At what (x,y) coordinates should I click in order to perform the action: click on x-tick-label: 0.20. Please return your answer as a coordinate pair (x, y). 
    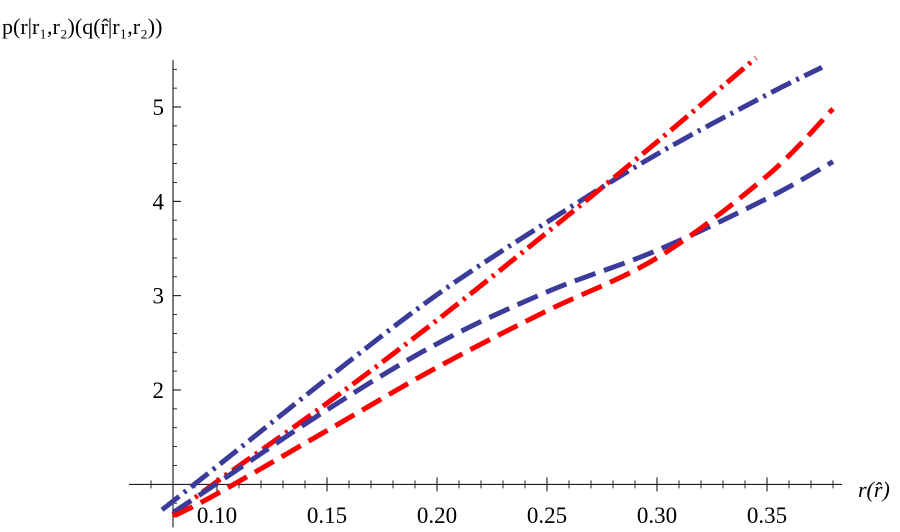
    Looking at the image, I should click on (437, 515).